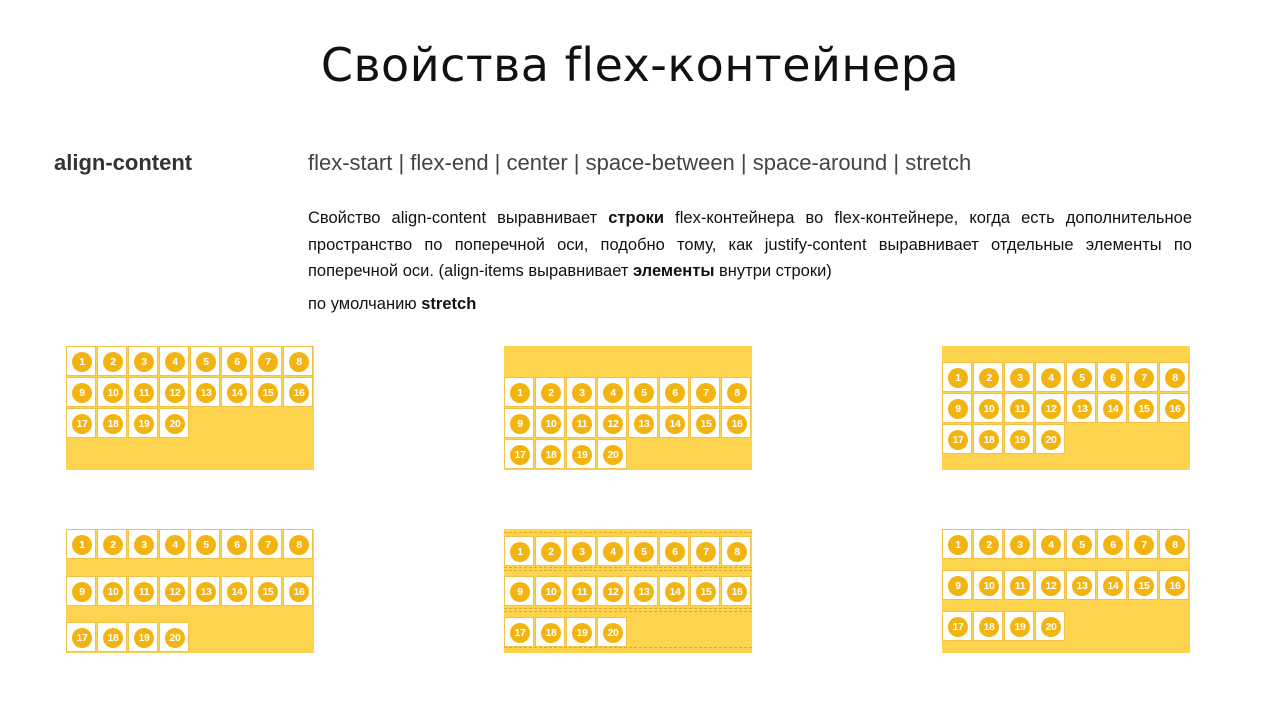  Describe the element at coordinates (458, 218) in the screenshot. I see `description-text-1: Свойство align-content выравнивает` at that location.